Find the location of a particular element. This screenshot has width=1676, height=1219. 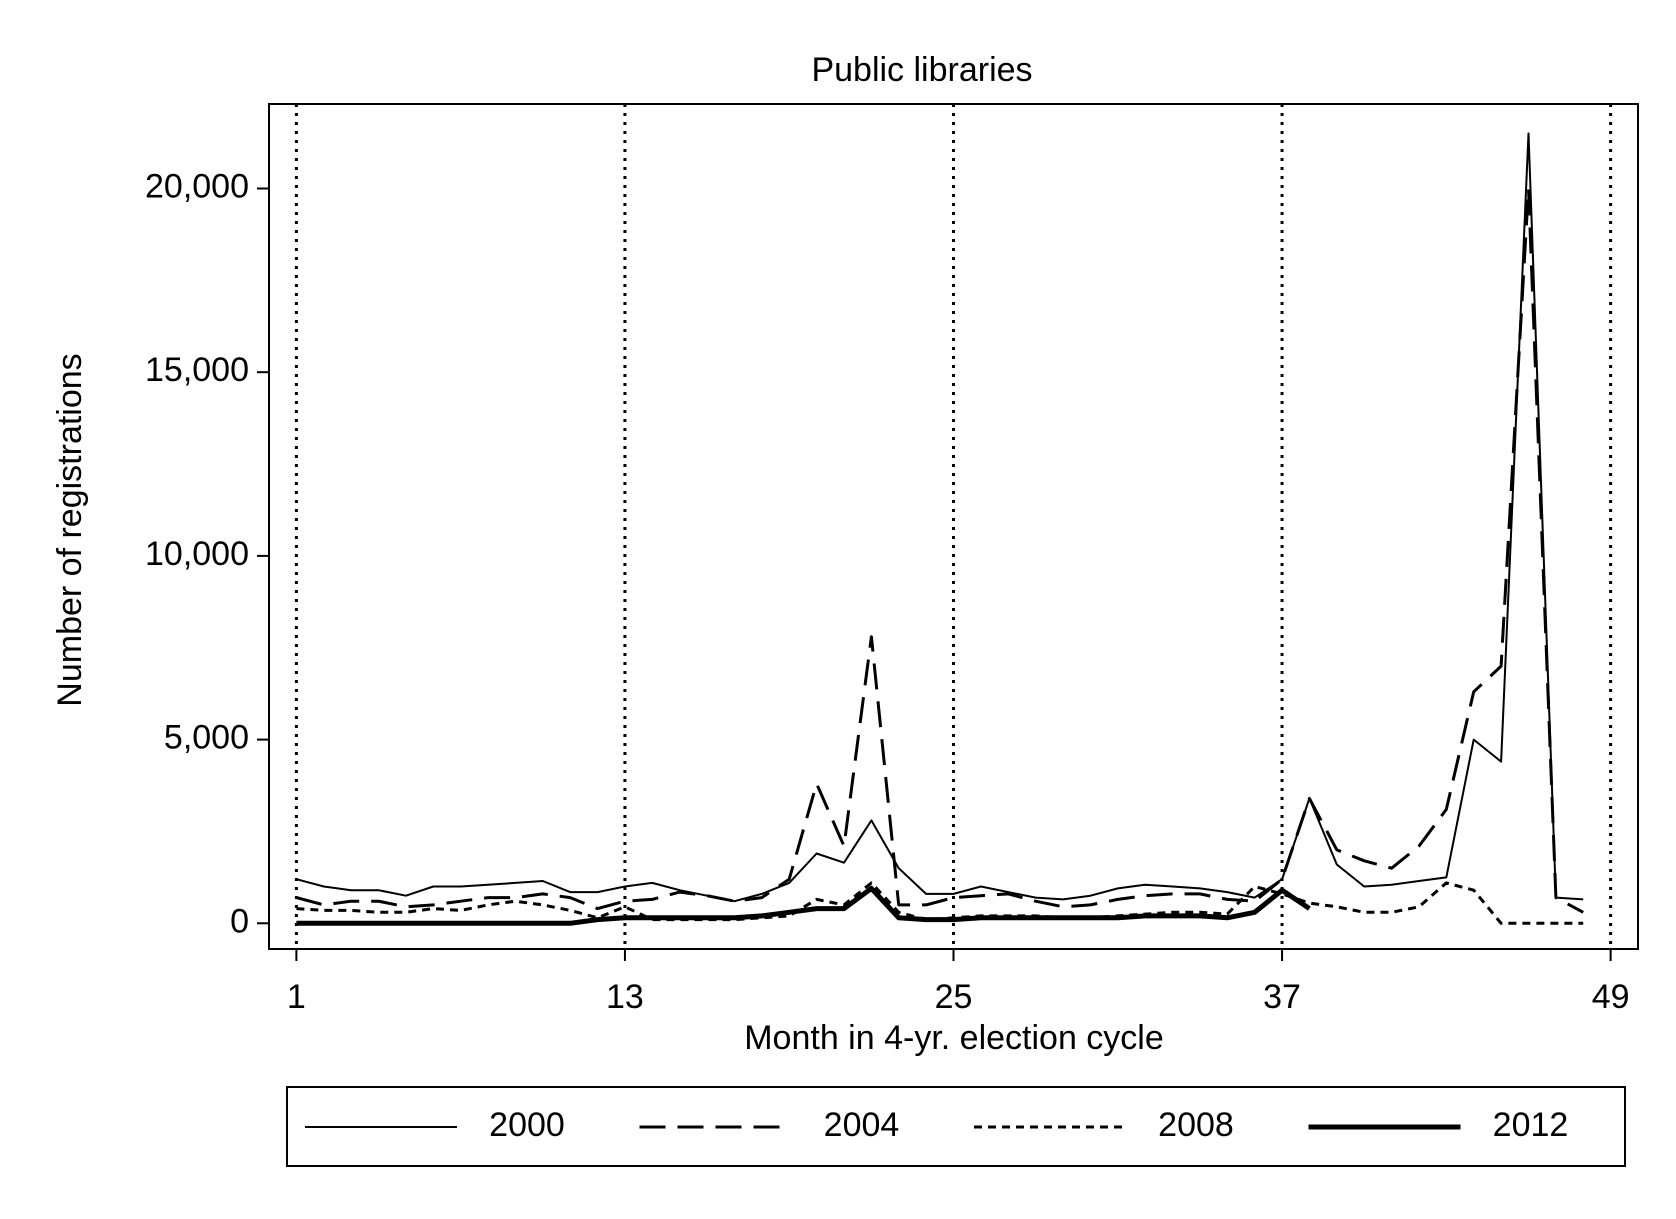

y-tick-label: 0 is located at coordinates (239, 921).